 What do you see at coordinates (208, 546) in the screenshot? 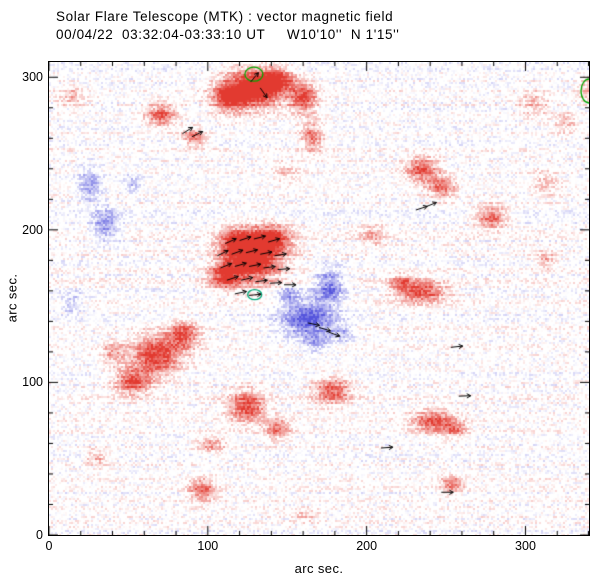
I see `x-tick-label: 100` at bounding box center [208, 546].